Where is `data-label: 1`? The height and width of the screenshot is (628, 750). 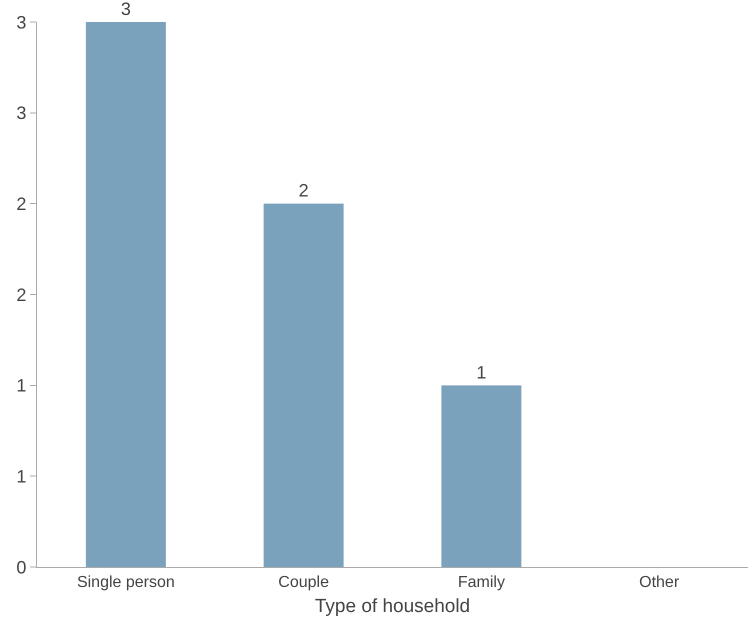 data-label: 1 is located at coordinates (481, 372).